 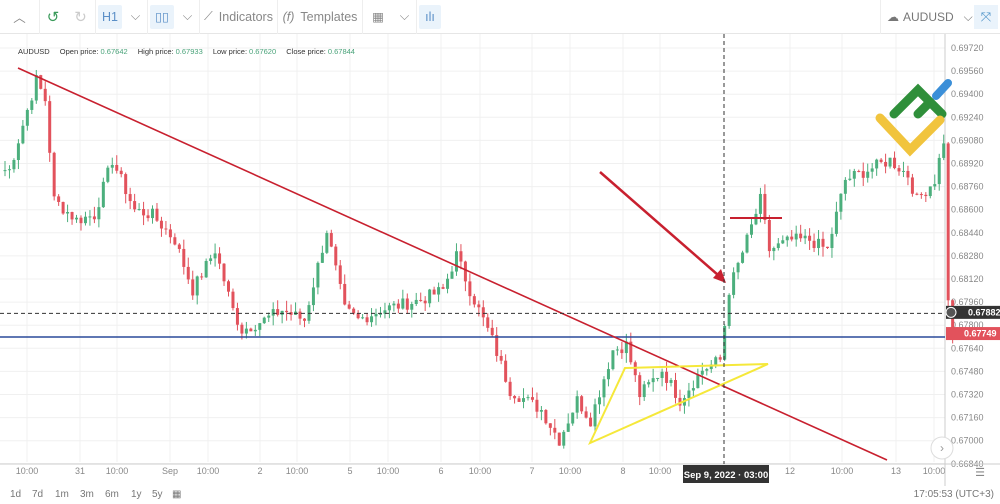 What do you see at coordinates (430, 16) in the screenshot?
I see `volume-button: ılı` at bounding box center [430, 16].